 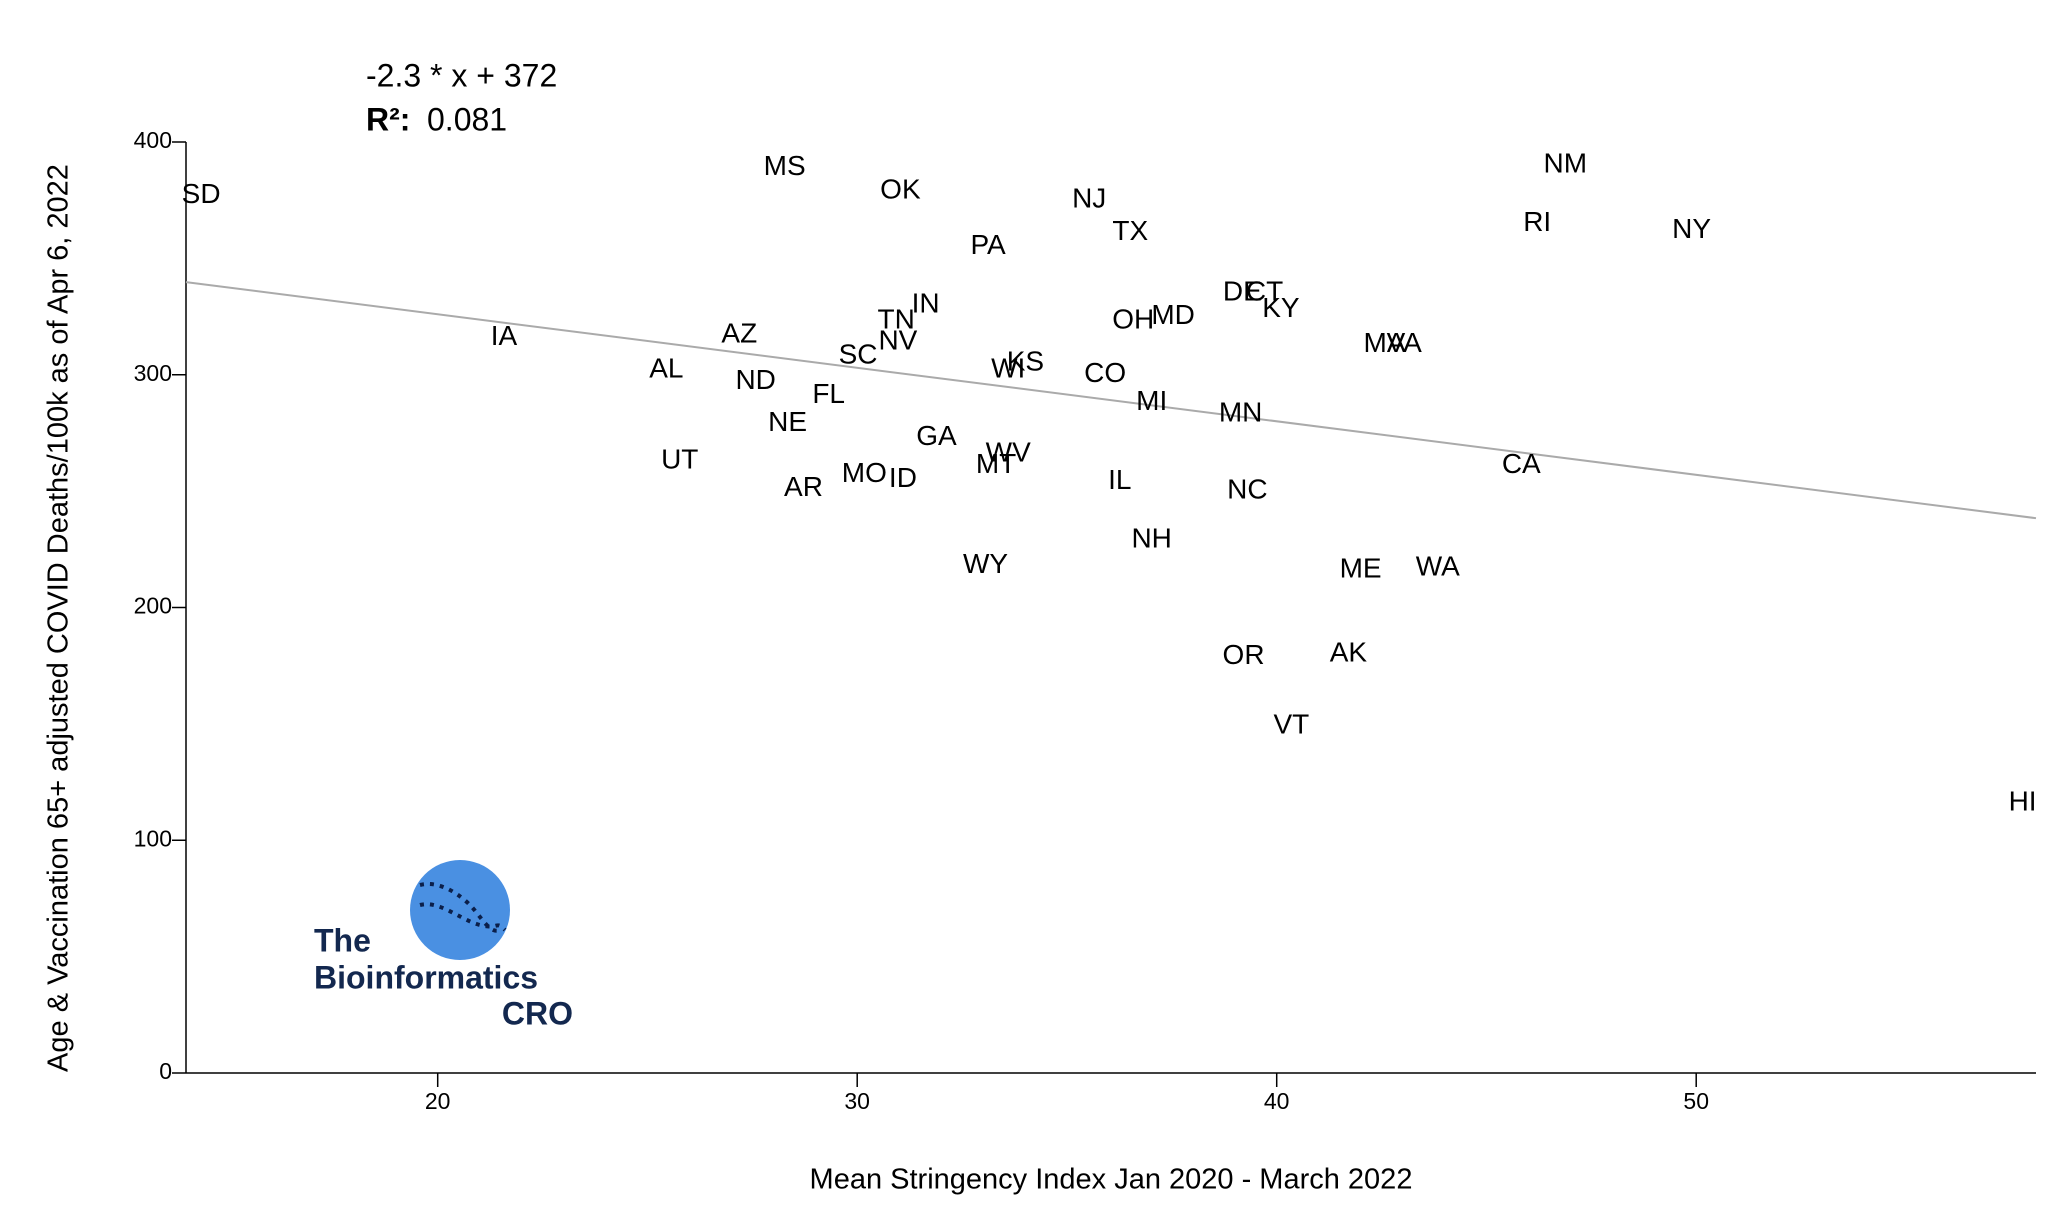 I want to click on point-label: MS, so click(x=785, y=165).